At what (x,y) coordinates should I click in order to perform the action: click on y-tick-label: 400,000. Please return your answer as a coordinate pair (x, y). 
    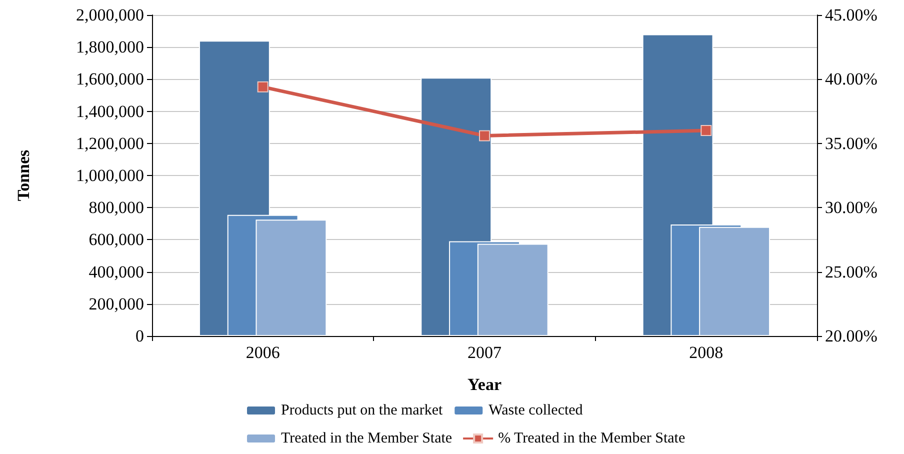
    Looking at the image, I should click on (116, 272).